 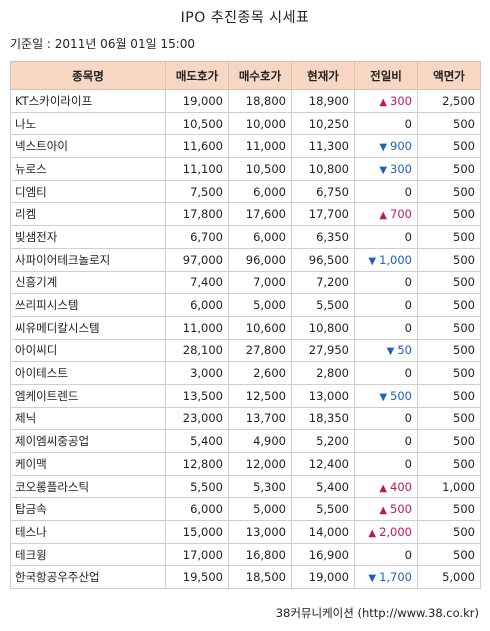 I want to click on table-row: 사파이어테크놀로지 97,000 96,000 96,500 ▼ 1,000 500, so click(x=245, y=259).